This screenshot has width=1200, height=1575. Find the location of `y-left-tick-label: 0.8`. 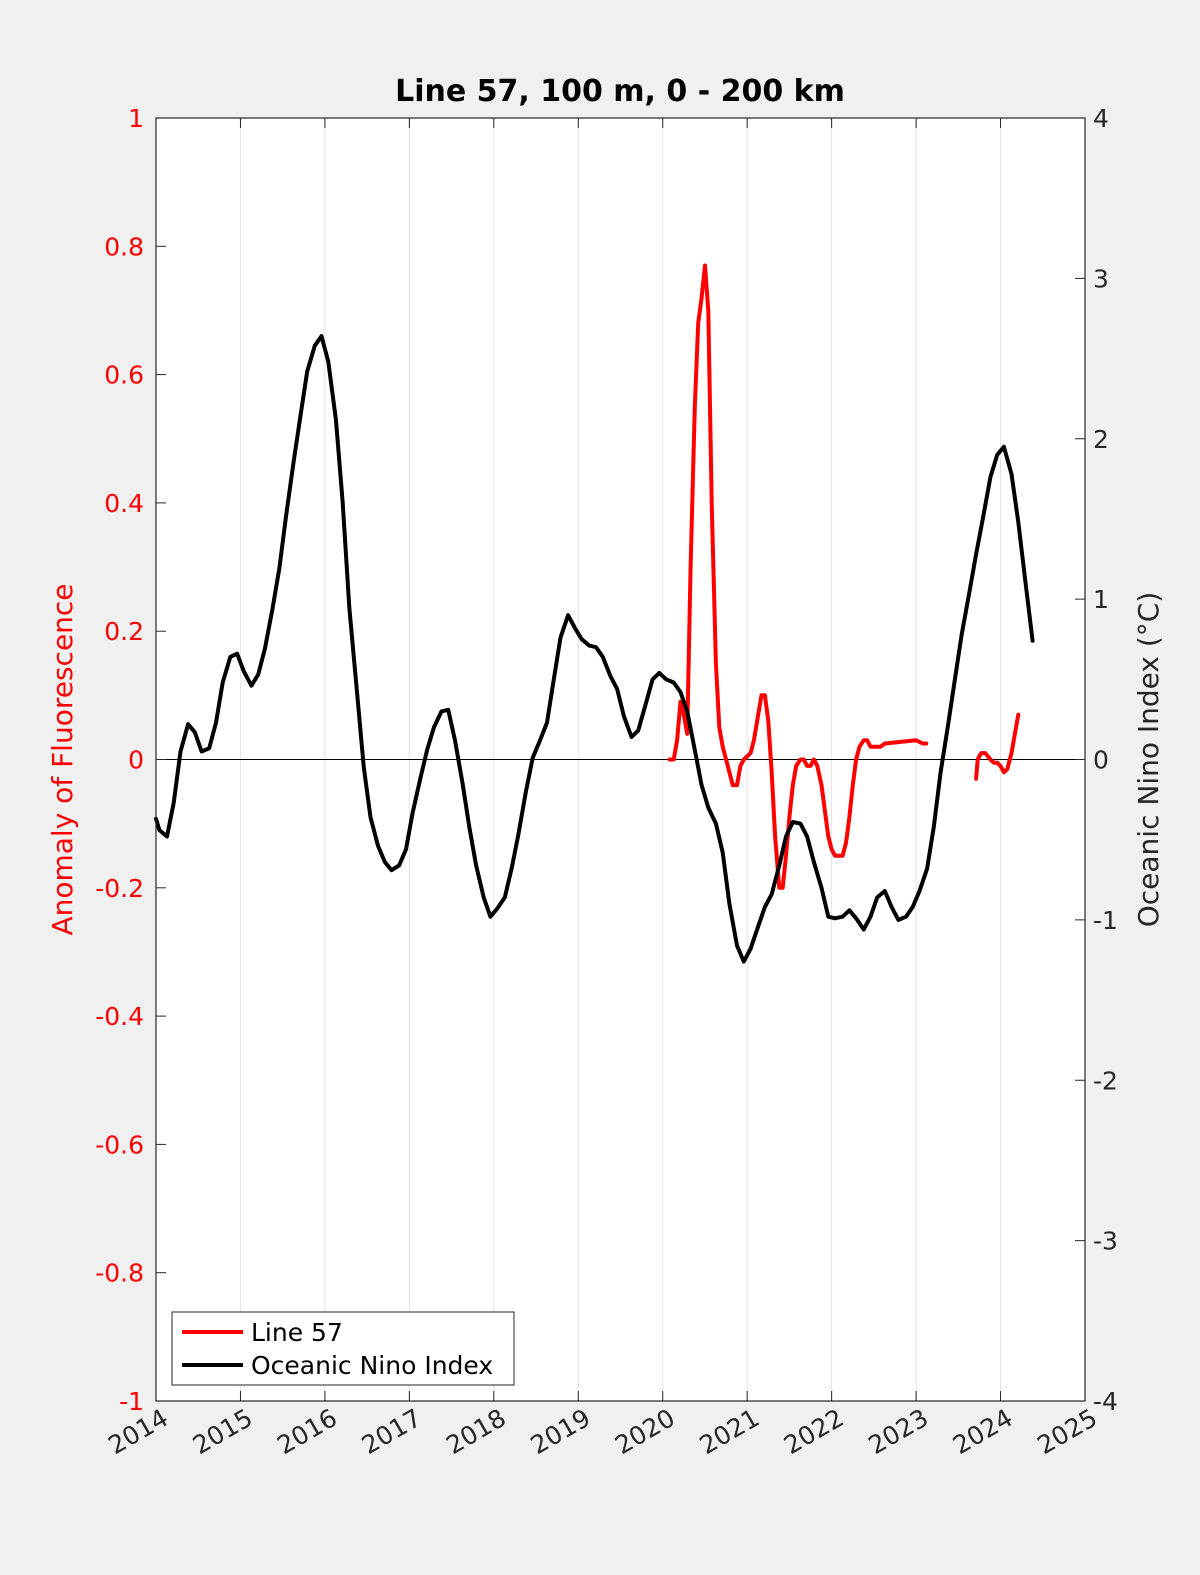

y-left-tick-label: 0.8 is located at coordinates (124, 246).